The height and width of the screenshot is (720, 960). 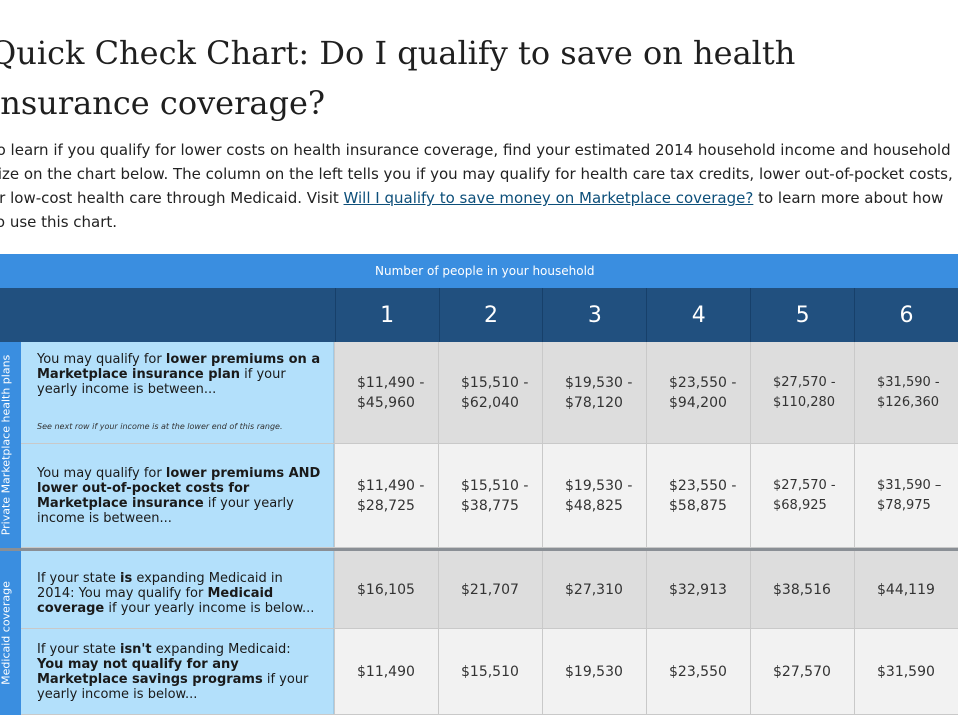 What do you see at coordinates (802, 392) in the screenshot?
I see `table-cell: $27,570 - $110,280` at bounding box center [802, 392].